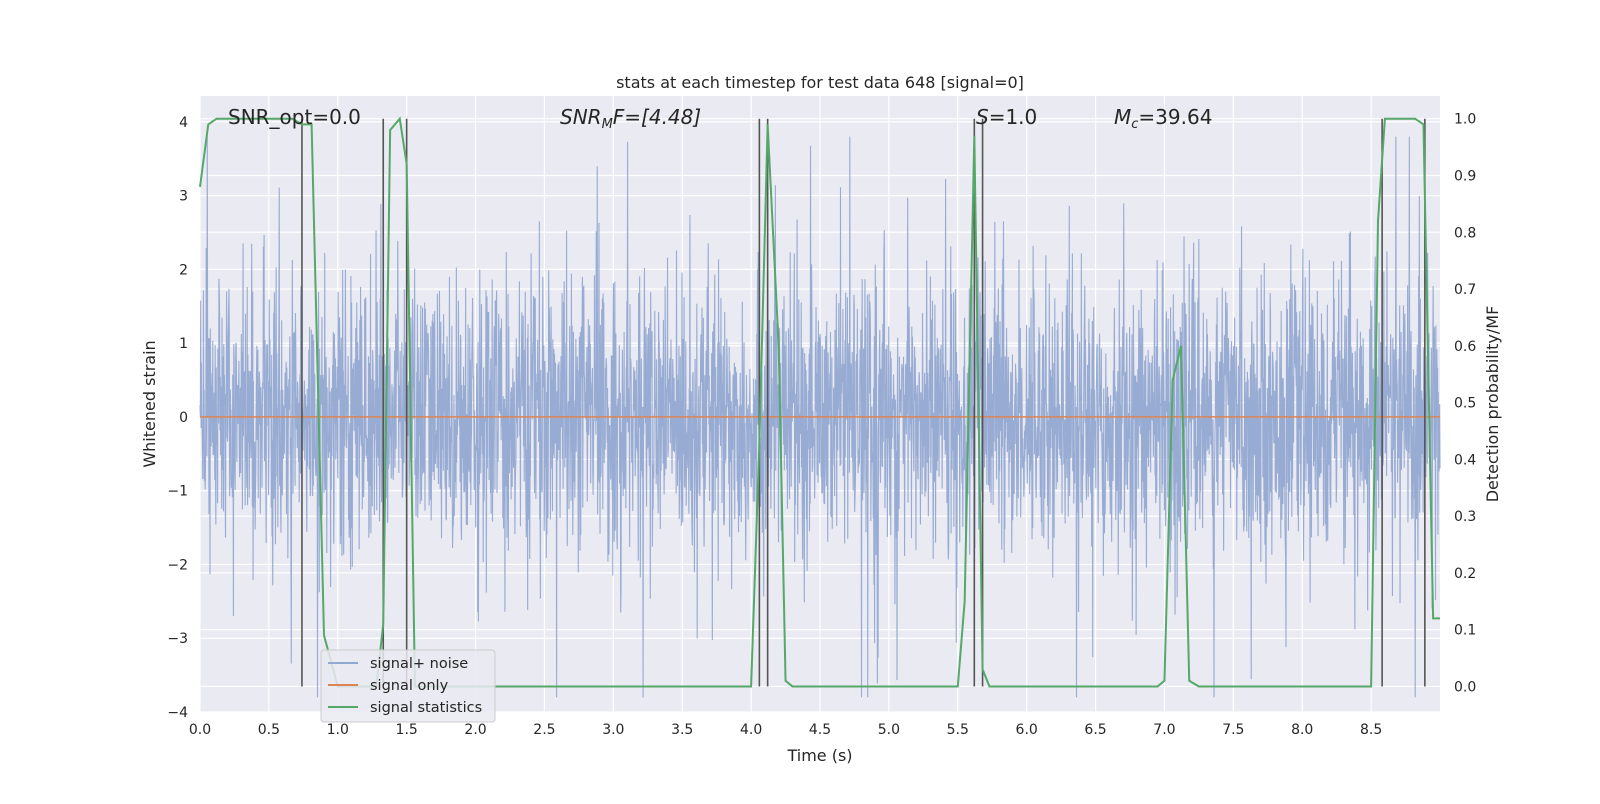 This screenshot has width=1600, height=804. I want to click on legend-box, so click(408, 686).